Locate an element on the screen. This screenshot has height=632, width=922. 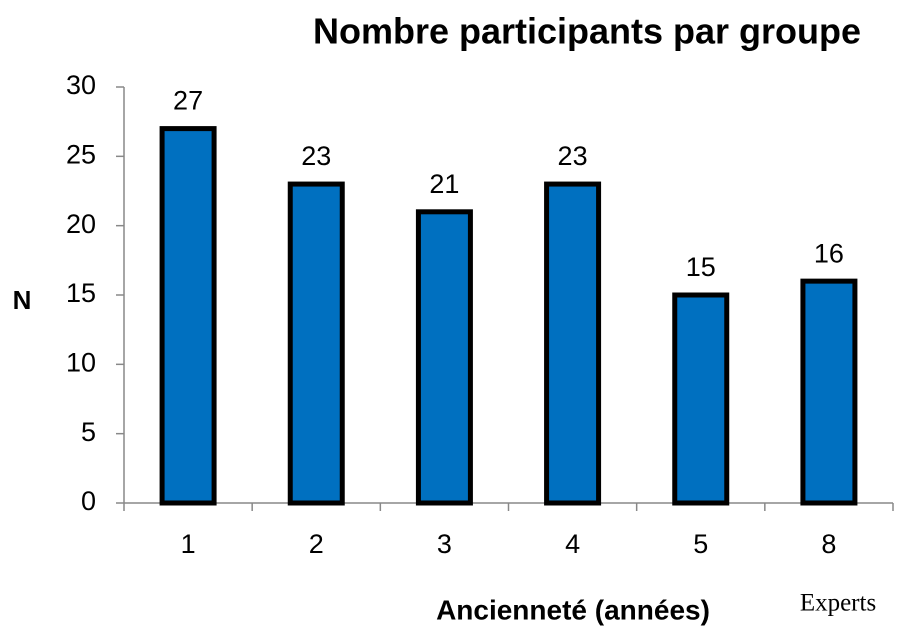
x-axis-label: Ancienneté (années) is located at coordinates (573, 609).